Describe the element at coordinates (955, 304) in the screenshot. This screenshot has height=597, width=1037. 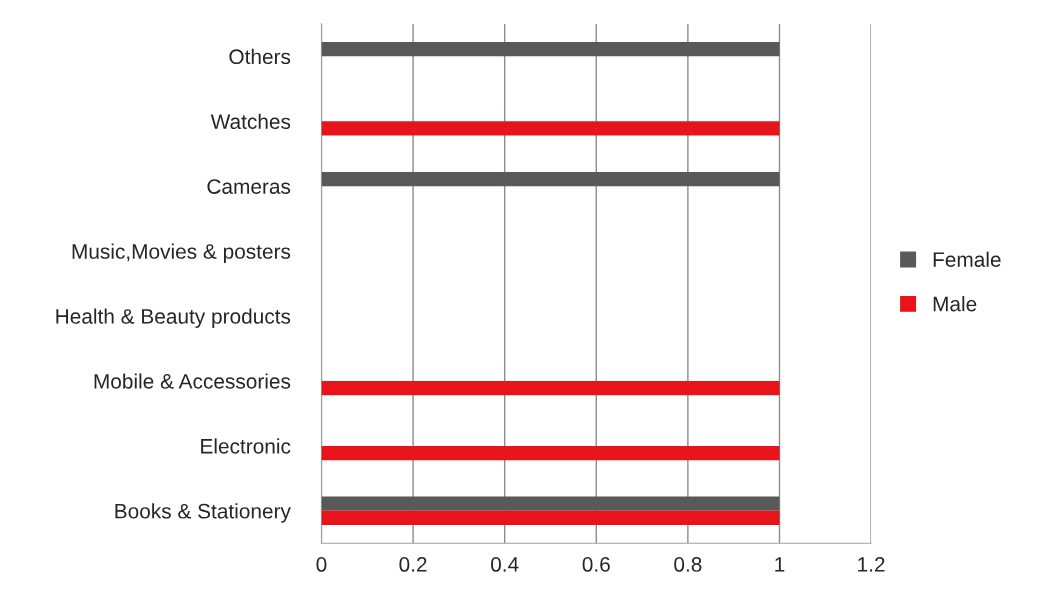
I see `legend-label: Male` at that location.